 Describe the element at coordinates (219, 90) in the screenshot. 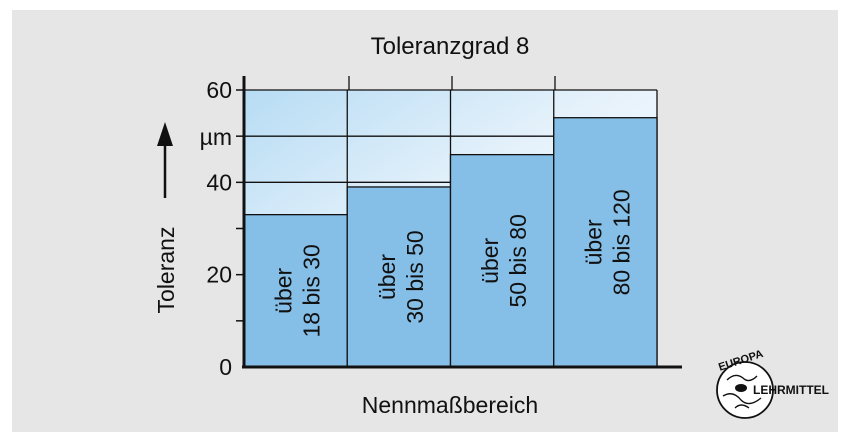

I see `y-tick-label: 60` at that location.